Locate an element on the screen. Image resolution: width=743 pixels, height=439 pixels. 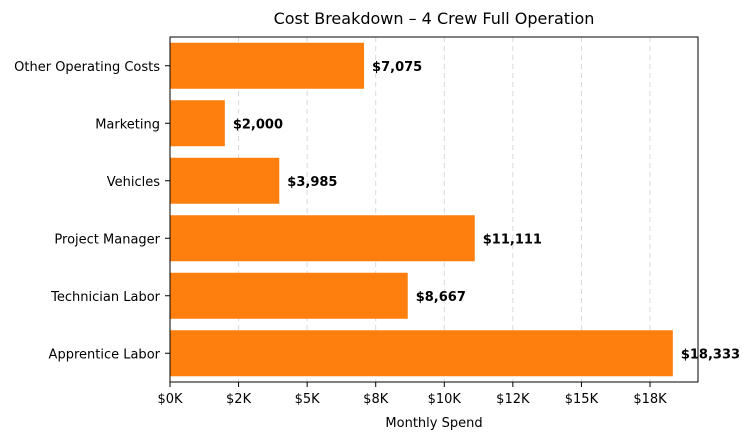
y-tick-label: Apprentice Labor is located at coordinates (105, 354).